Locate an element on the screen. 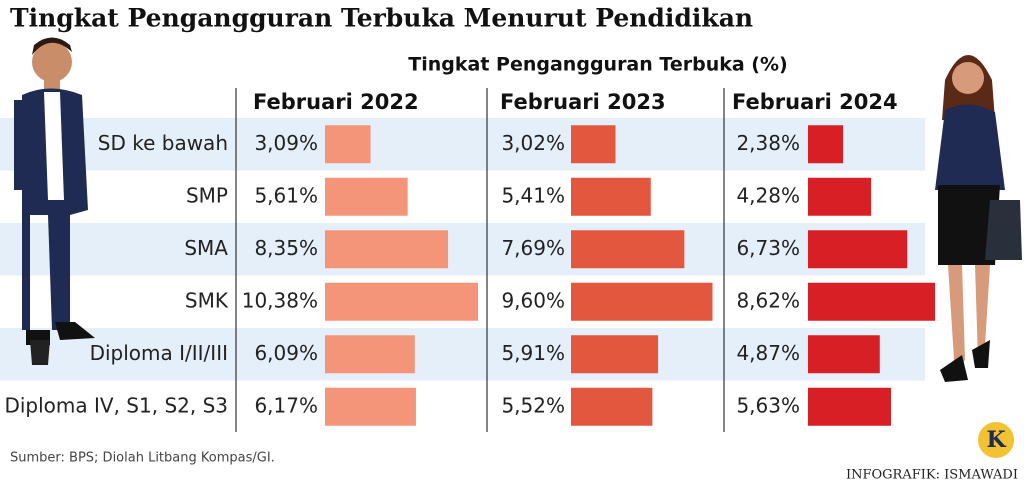 The height and width of the screenshot is (488, 1024). legend-label: Februari 2024 is located at coordinates (815, 102).